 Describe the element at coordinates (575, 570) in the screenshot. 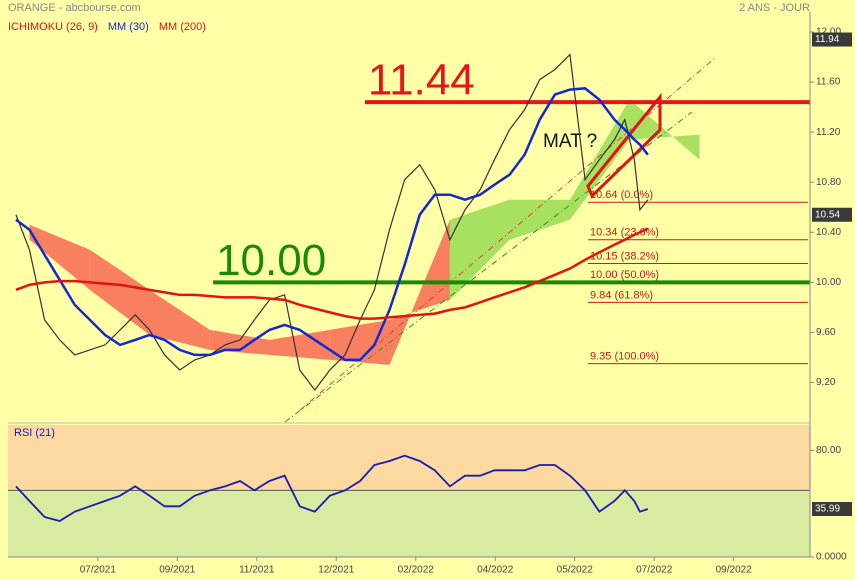

I see `x-tick-label: 05/2022` at that location.